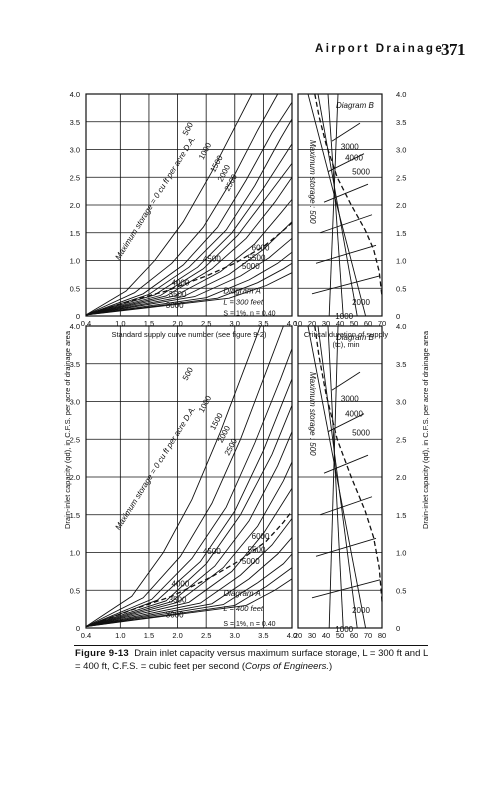 This screenshot has width=503, height=800. I want to click on lower-right-chart-x-tick-label: 70, so click(368, 635).